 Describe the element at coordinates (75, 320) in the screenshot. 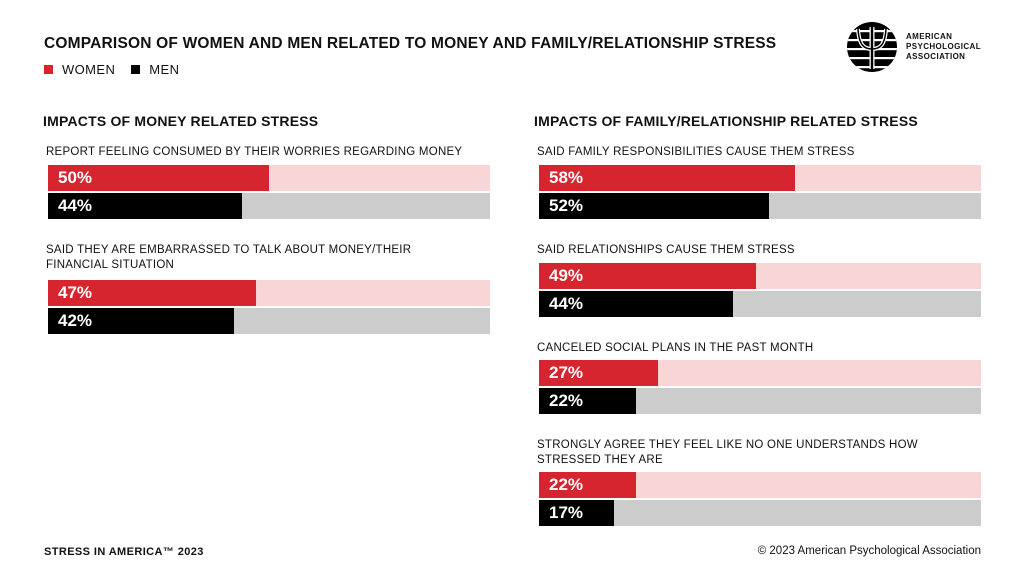

I see `data-label: 42%` at that location.